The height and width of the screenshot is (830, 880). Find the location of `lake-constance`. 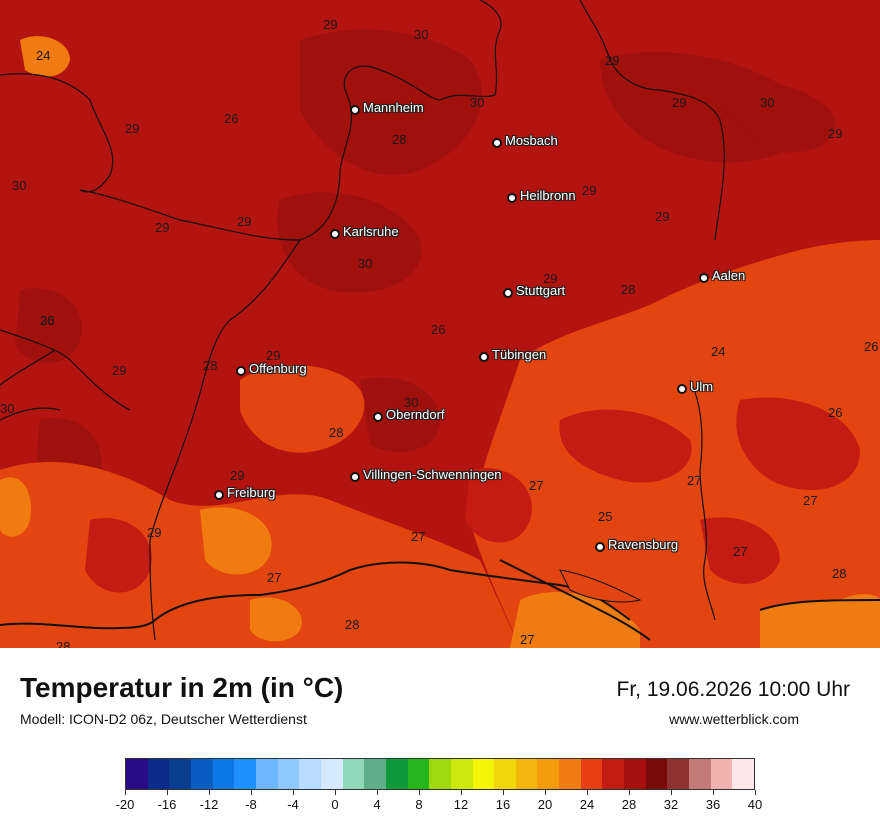

lake-constance is located at coordinates (600, 586).